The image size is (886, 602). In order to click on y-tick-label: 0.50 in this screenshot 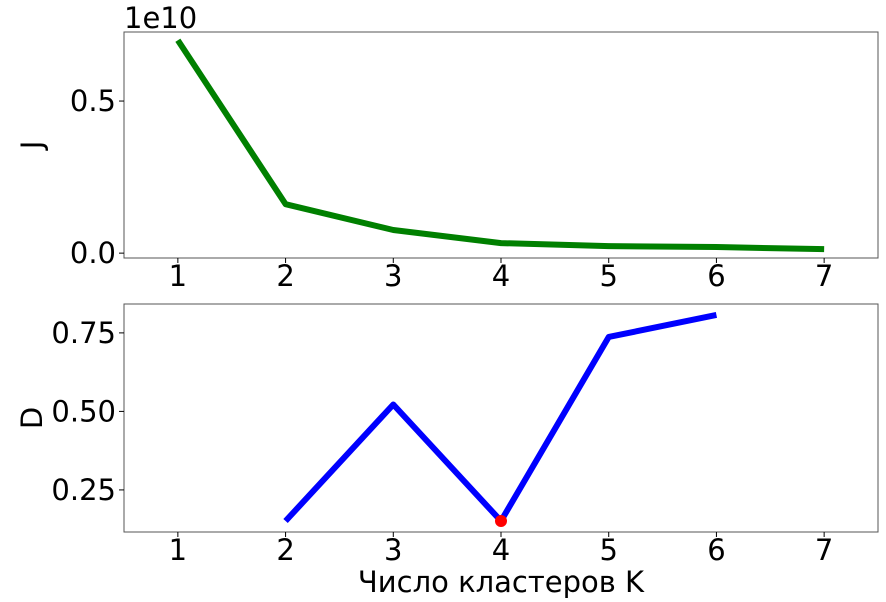, I will do `click(83, 411)`.